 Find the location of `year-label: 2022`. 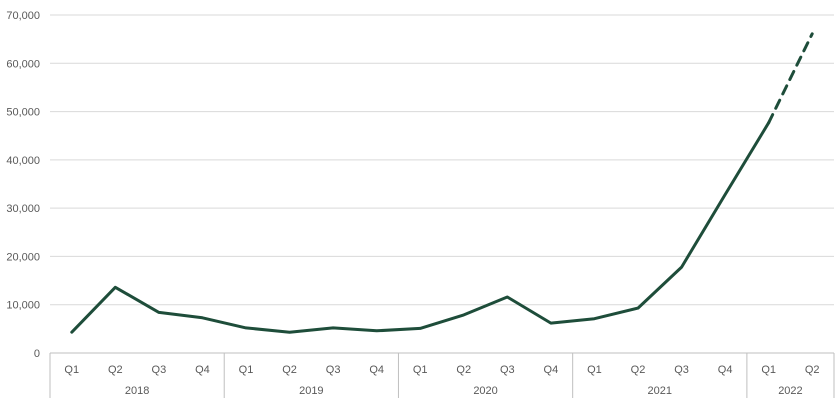

year-label: 2022 is located at coordinates (790, 391).